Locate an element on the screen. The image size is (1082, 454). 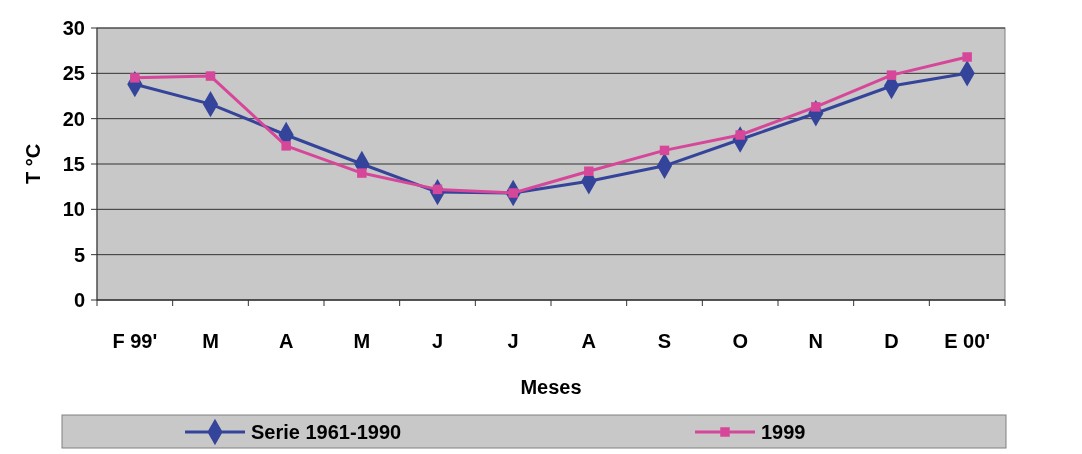
x-tick-label: F 99' is located at coordinates (135, 341).